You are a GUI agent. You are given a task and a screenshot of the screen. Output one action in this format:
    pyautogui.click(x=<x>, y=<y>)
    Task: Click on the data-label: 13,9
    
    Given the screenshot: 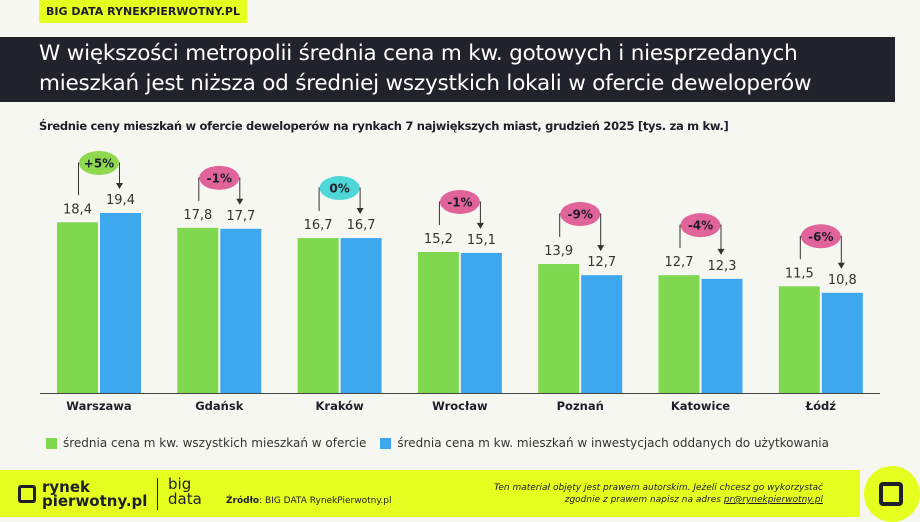 What is the action you would take?
    pyautogui.click(x=558, y=251)
    